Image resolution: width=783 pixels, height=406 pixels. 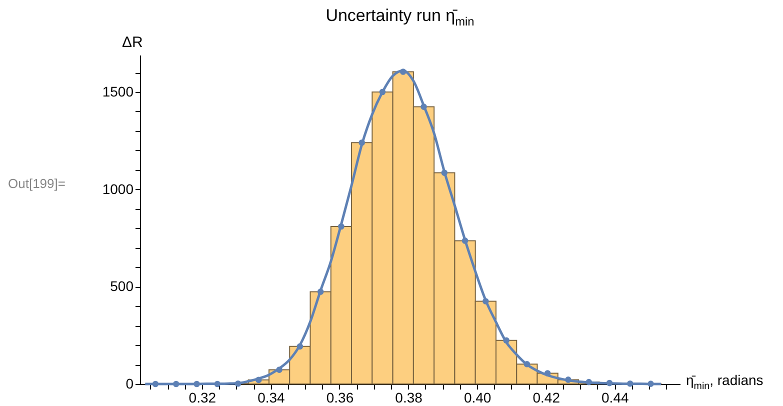 What do you see at coordinates (546, 398) in the screenshot?
I see `x-tick-label: 0.42` at bounding box center [546, 398].